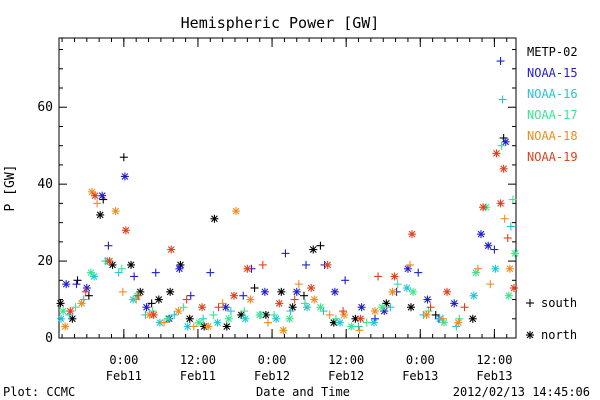 The width and height of the screenshot is (600, 400). What do you see at coordinates (303, 392) in the screenshot?
I see `x-axis-label: Date and Time` at bounding box center [303, 392].